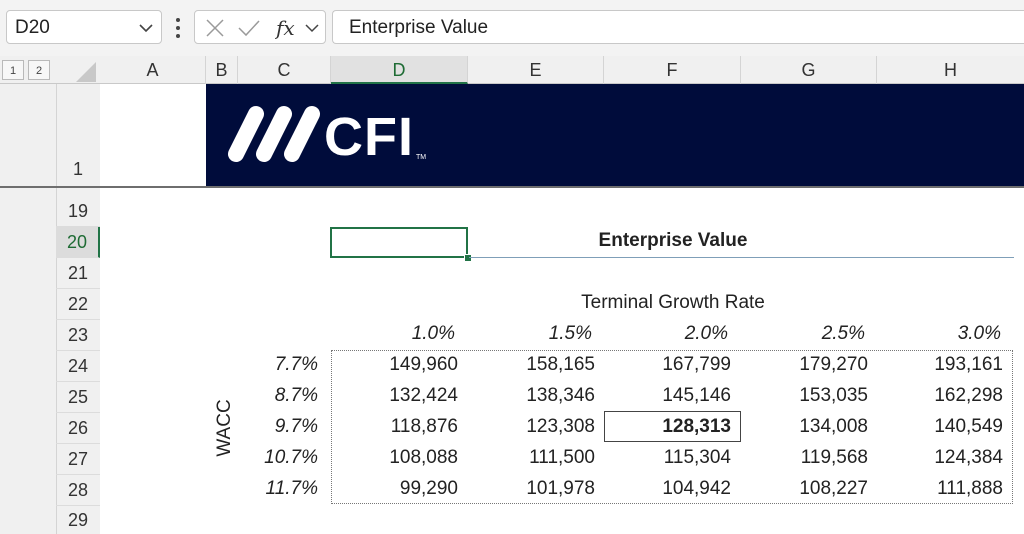 This screenshot has width=1024, height=534. Describe the element at coordinates (78, 211) in the screenshot. I see `row-header-19: 19` at that location.